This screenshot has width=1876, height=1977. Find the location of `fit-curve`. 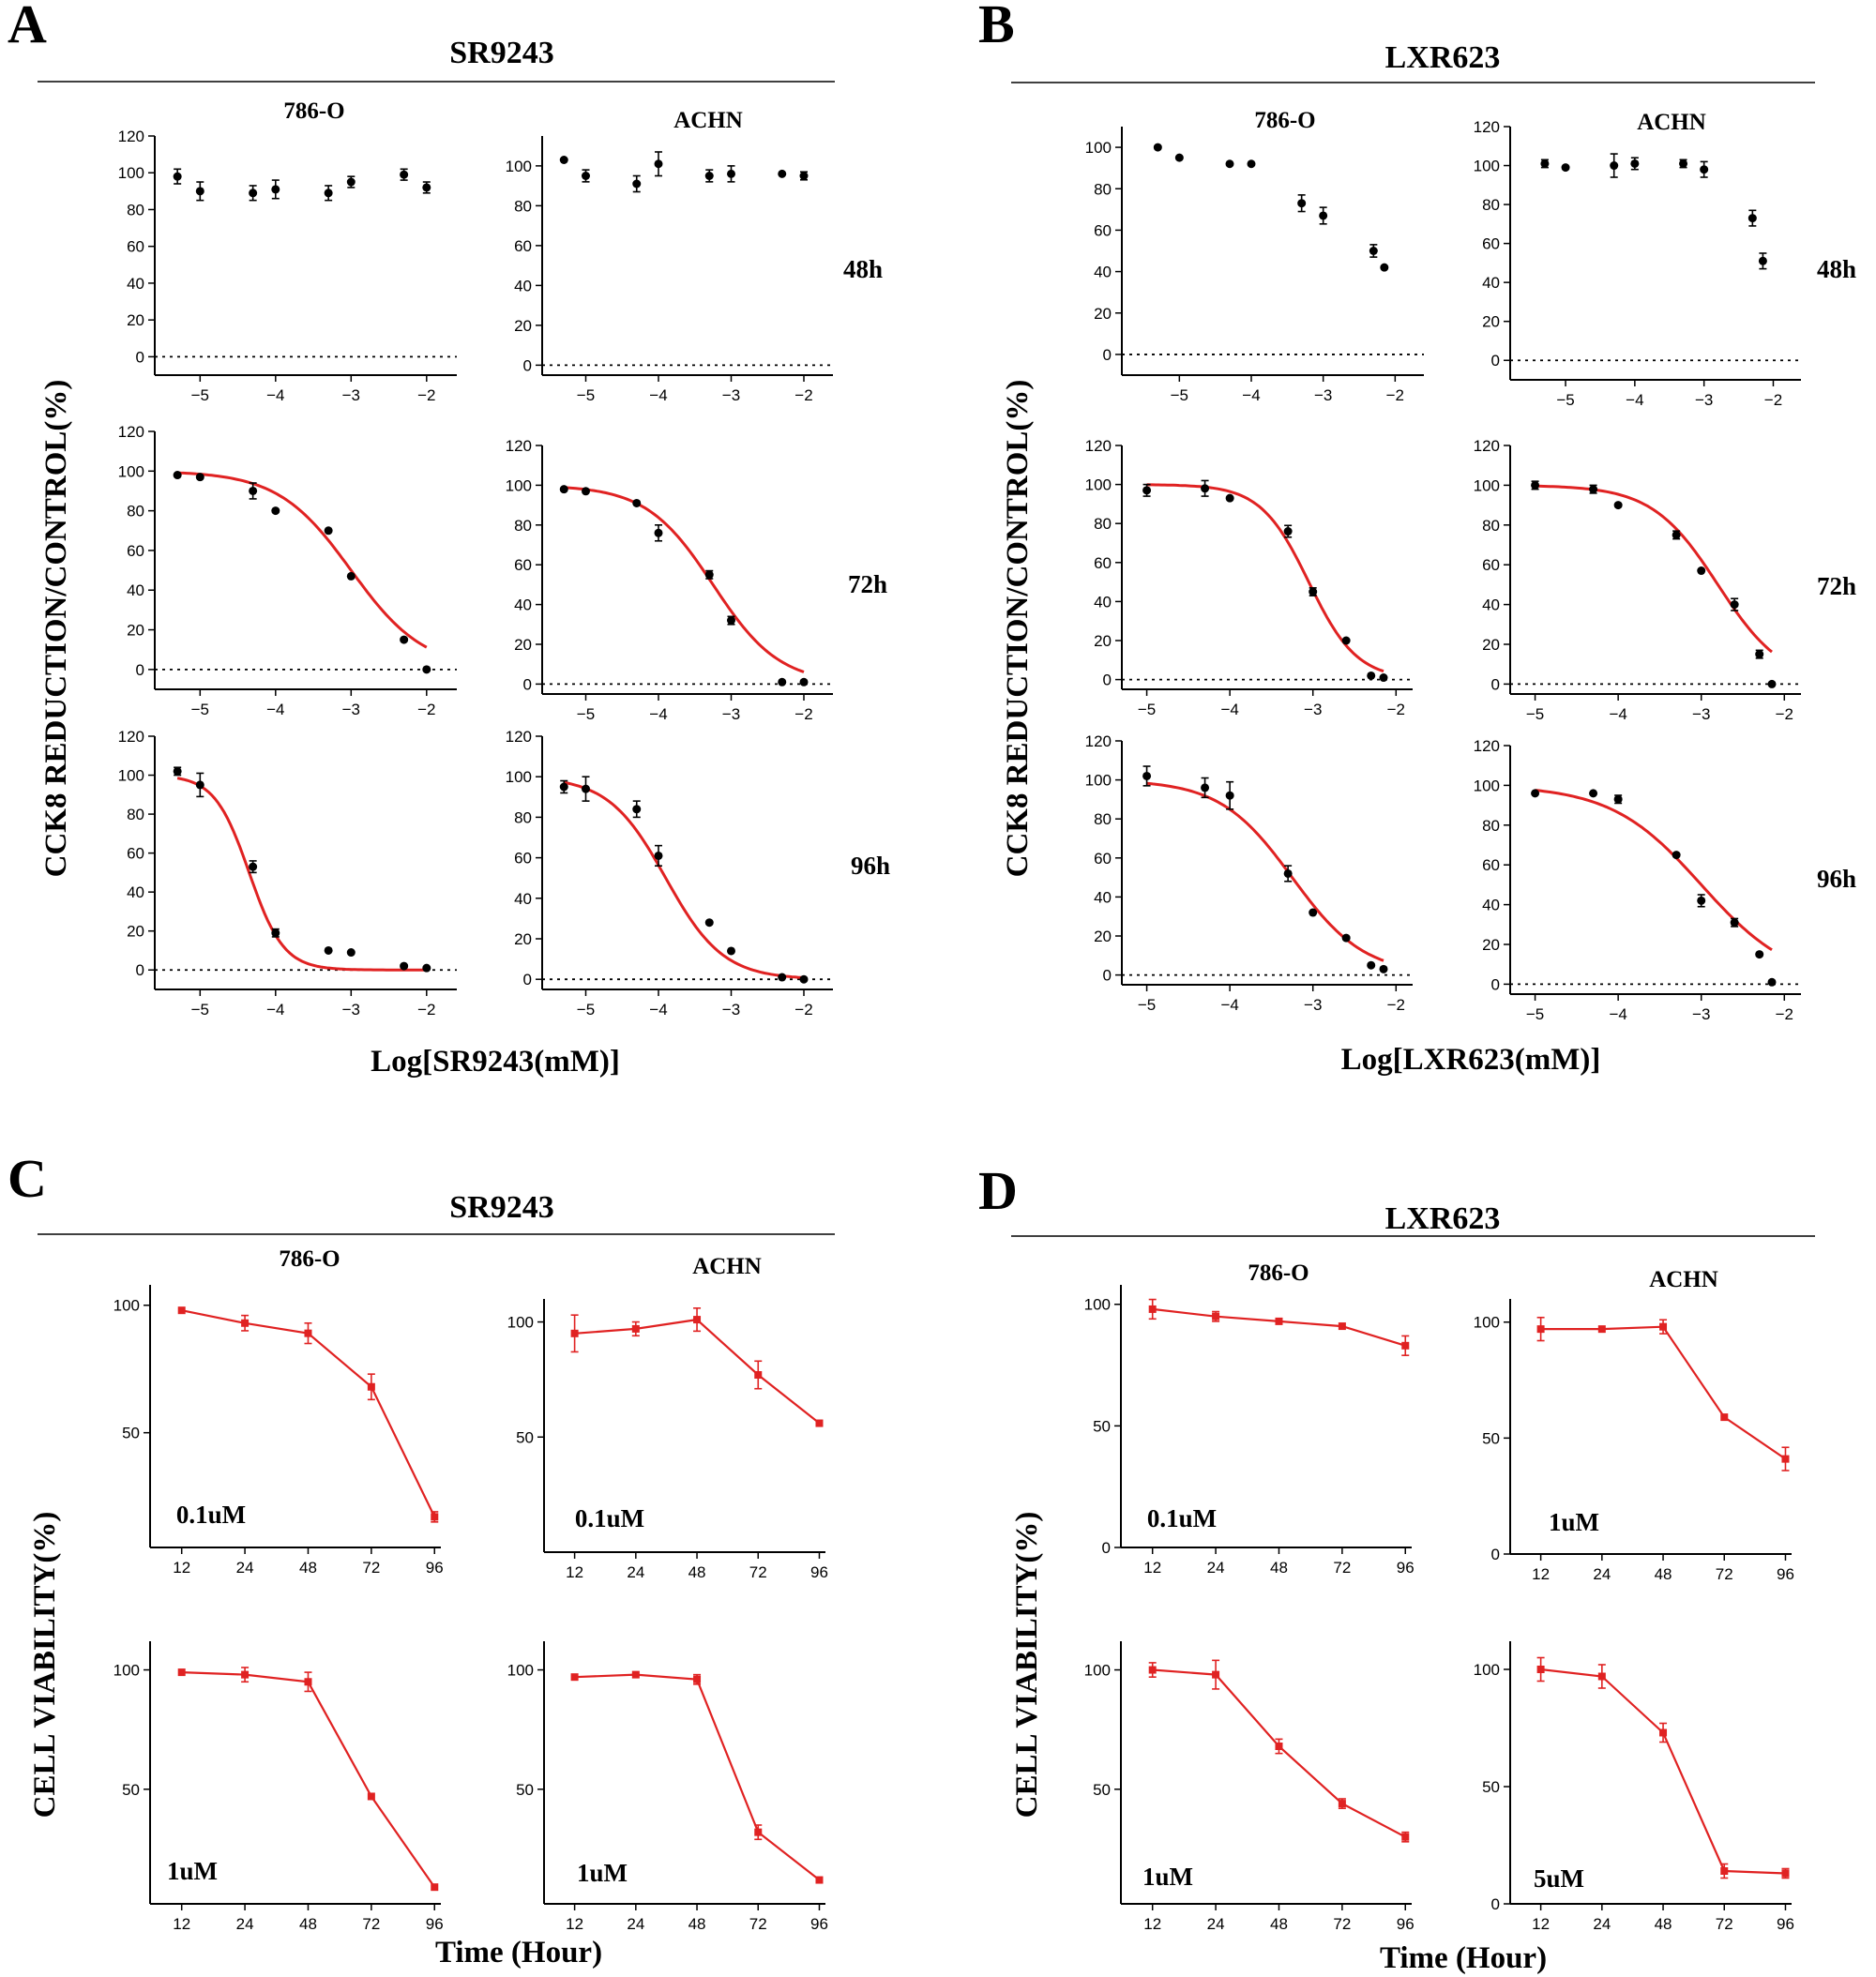

fit-curve is located at coordinates (302, 560).